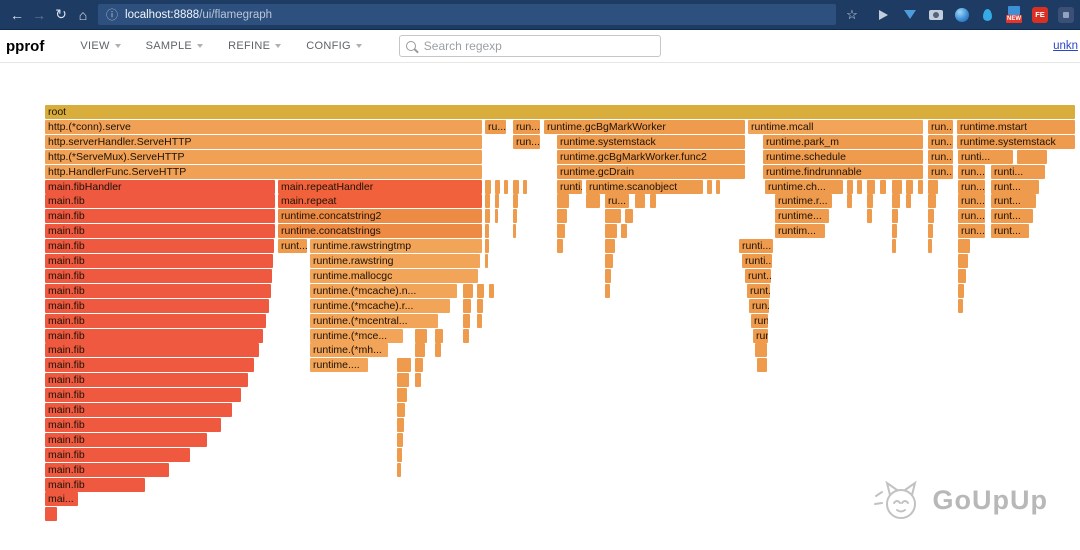 The height and width of the screenshot is (550, 1080). Describe the element at coordinates (263, 156) in the screenshot. I see `flame-block-http-servemux-servehttp: http.(*ServeMux).ServeHTTP` at that location.